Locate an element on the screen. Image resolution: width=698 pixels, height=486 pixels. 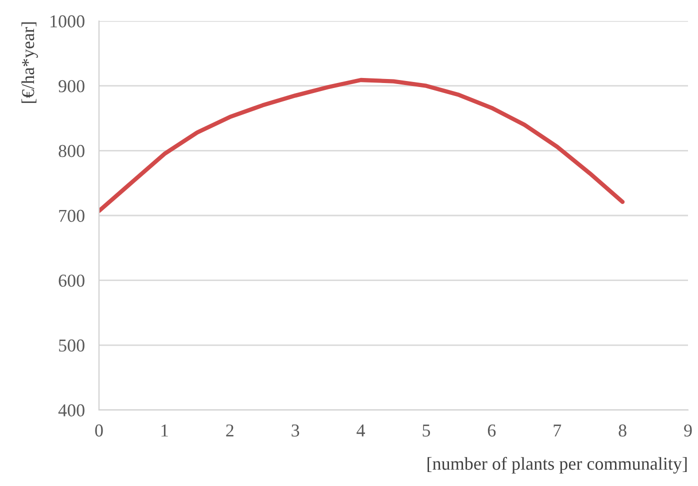
x-tick-label: 1 is located at coordinates (165, 430).